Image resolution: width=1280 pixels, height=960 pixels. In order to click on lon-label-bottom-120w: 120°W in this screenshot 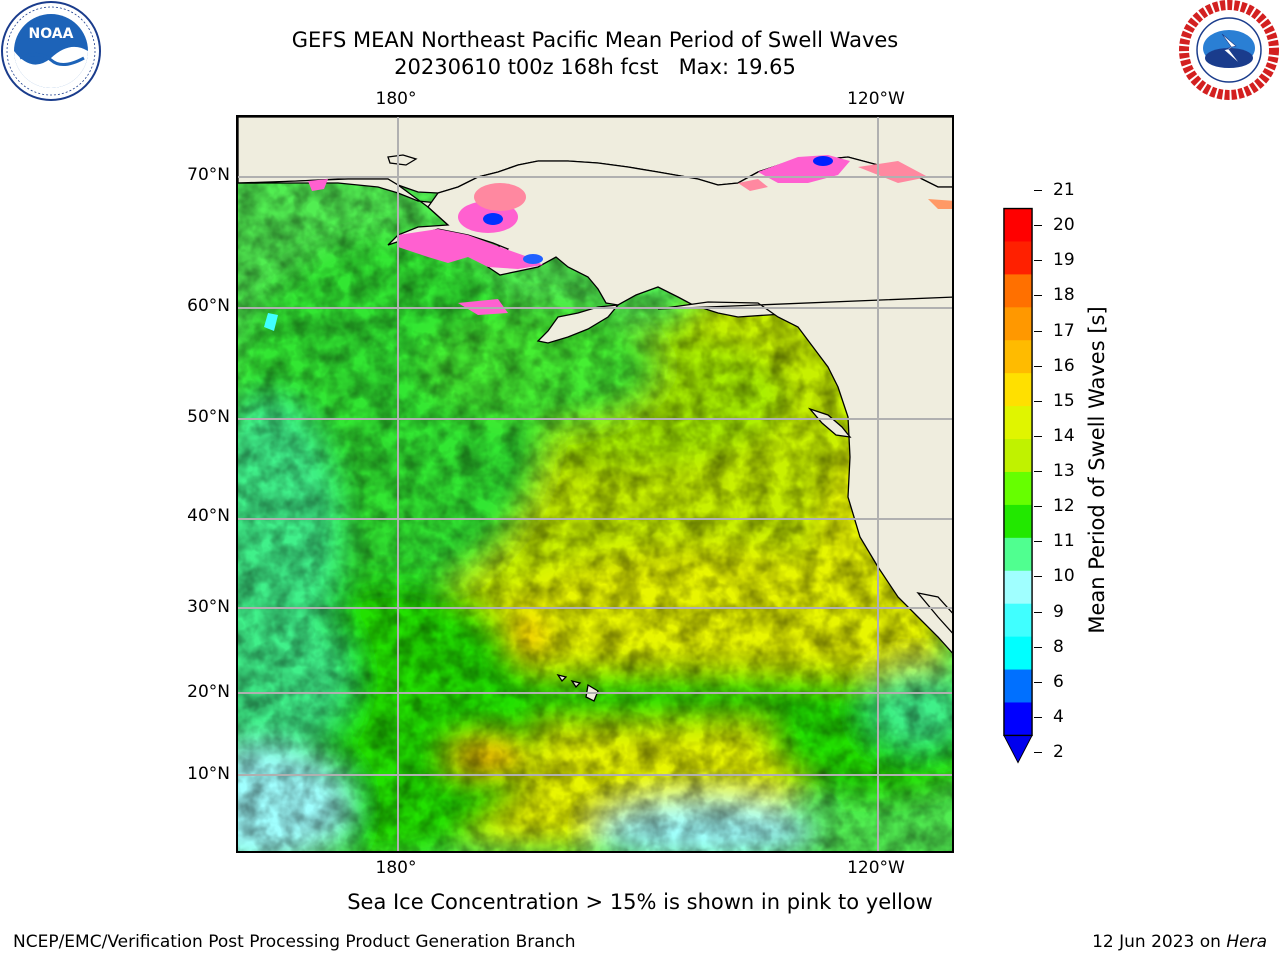, I will do `click(876, 868)`.